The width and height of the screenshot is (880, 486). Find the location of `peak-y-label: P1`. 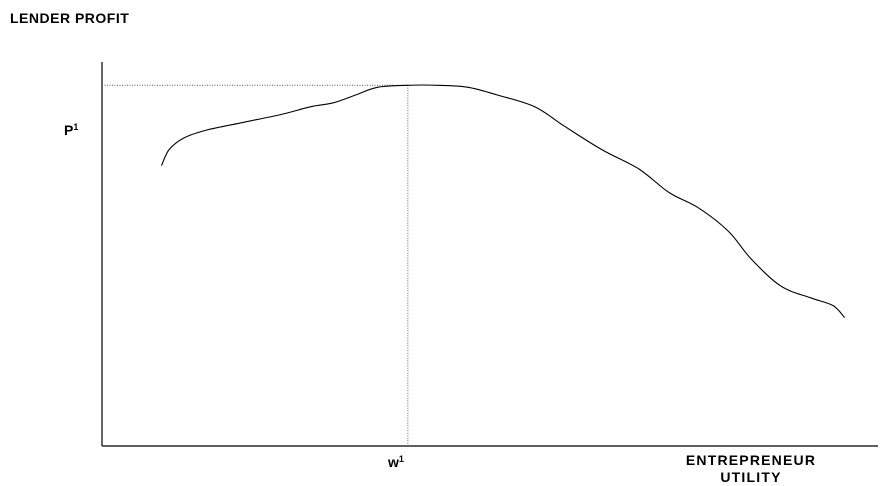

peak-y-label: P1 is located at coordinates (71, 130).